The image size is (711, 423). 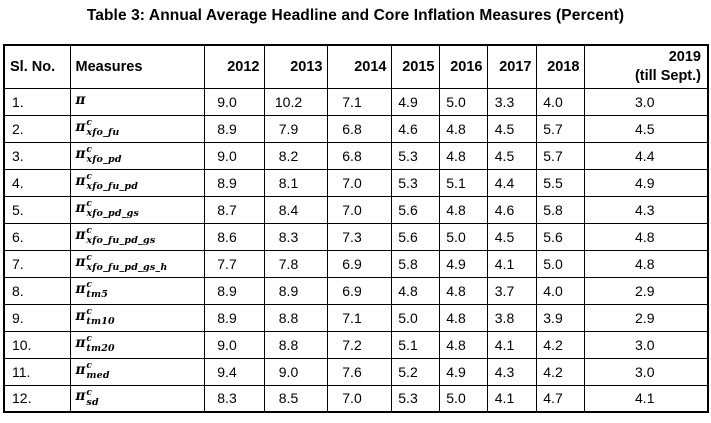 I want to click on value-cell: 7.3, so click(x=359, y=236).